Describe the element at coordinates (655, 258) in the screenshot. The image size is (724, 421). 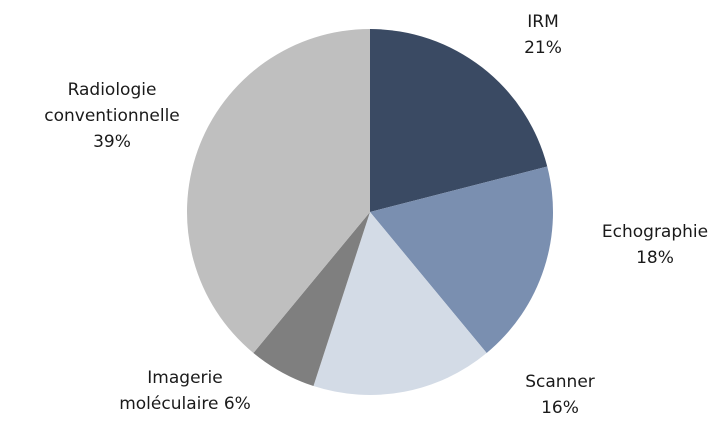
I see `value-label: 18%` at that location.